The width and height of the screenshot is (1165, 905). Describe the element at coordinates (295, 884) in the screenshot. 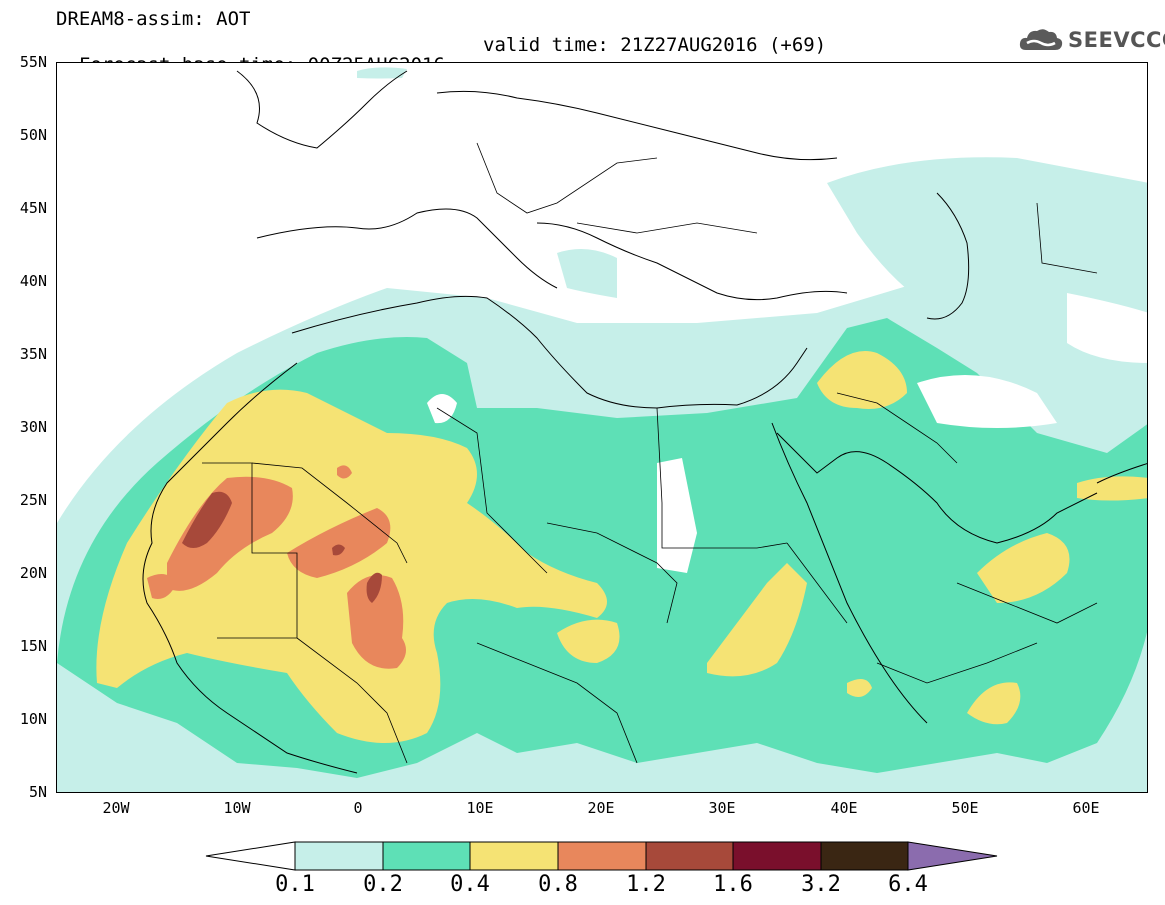

I see `colorbar-label: 0.1` at that location.